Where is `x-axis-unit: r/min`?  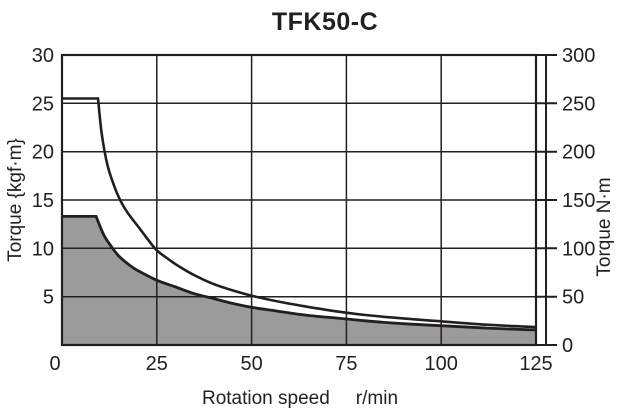
x-axis-unit: r/min is located at coordinates (377, 398).